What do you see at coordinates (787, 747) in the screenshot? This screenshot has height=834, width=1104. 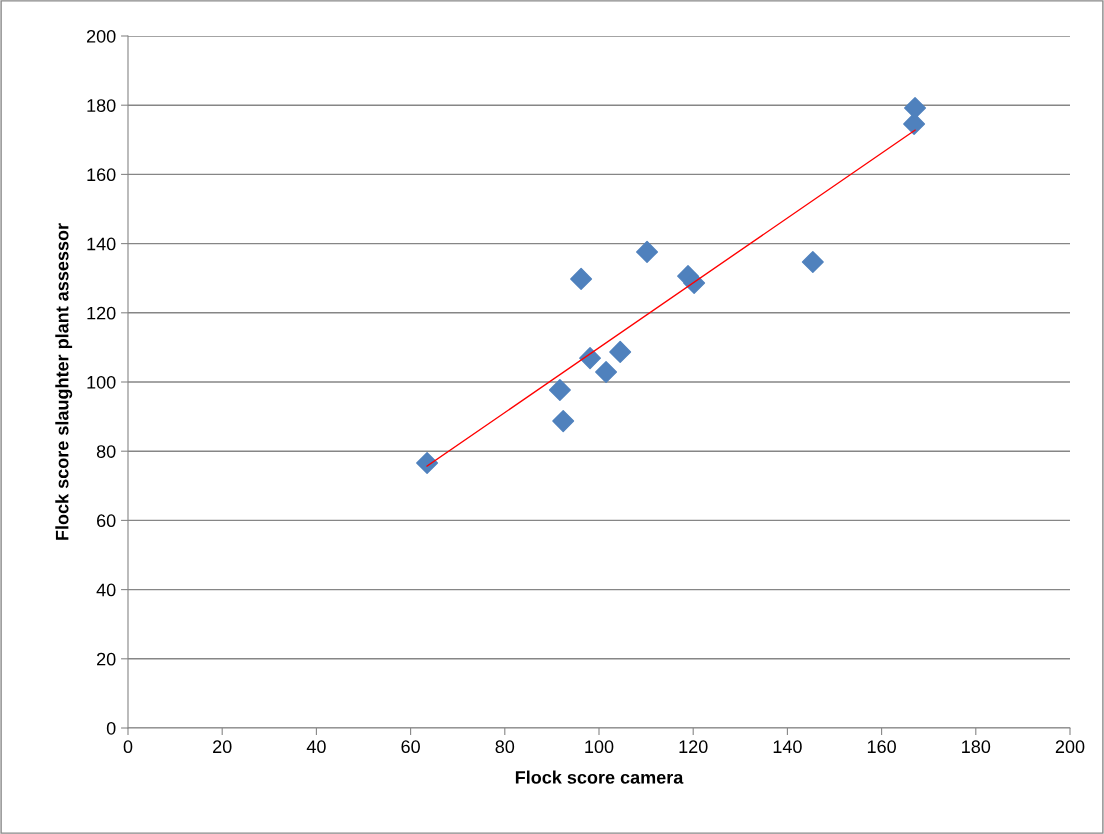 I see `x-tick-label: 140` at bounding box center [787, 747].